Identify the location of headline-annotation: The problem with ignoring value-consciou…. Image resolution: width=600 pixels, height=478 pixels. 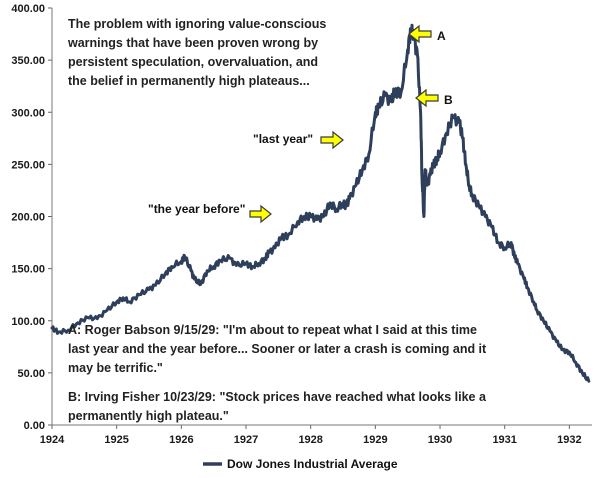
(196, 52).